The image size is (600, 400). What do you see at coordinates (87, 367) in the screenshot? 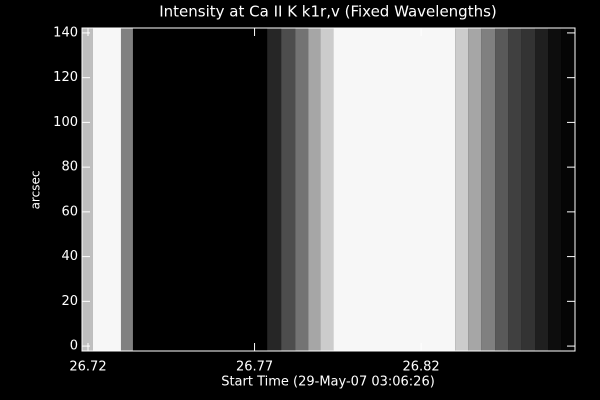
I see `x-tick-label: 26.72` at bounding box center [87, 367].